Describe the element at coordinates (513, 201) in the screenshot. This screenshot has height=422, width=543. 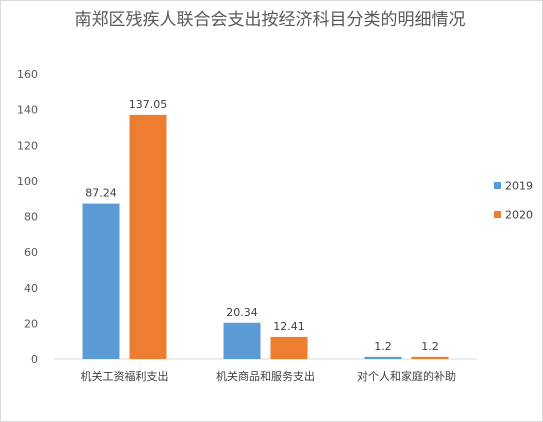
I see `legend: 2019 2020` at that location.